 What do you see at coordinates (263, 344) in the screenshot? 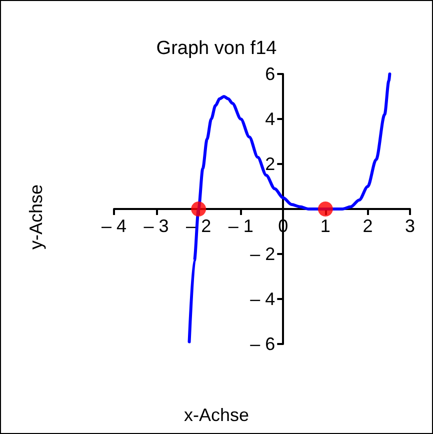
I see `y-tick-label: – 6` at bounding box center [263, 344].